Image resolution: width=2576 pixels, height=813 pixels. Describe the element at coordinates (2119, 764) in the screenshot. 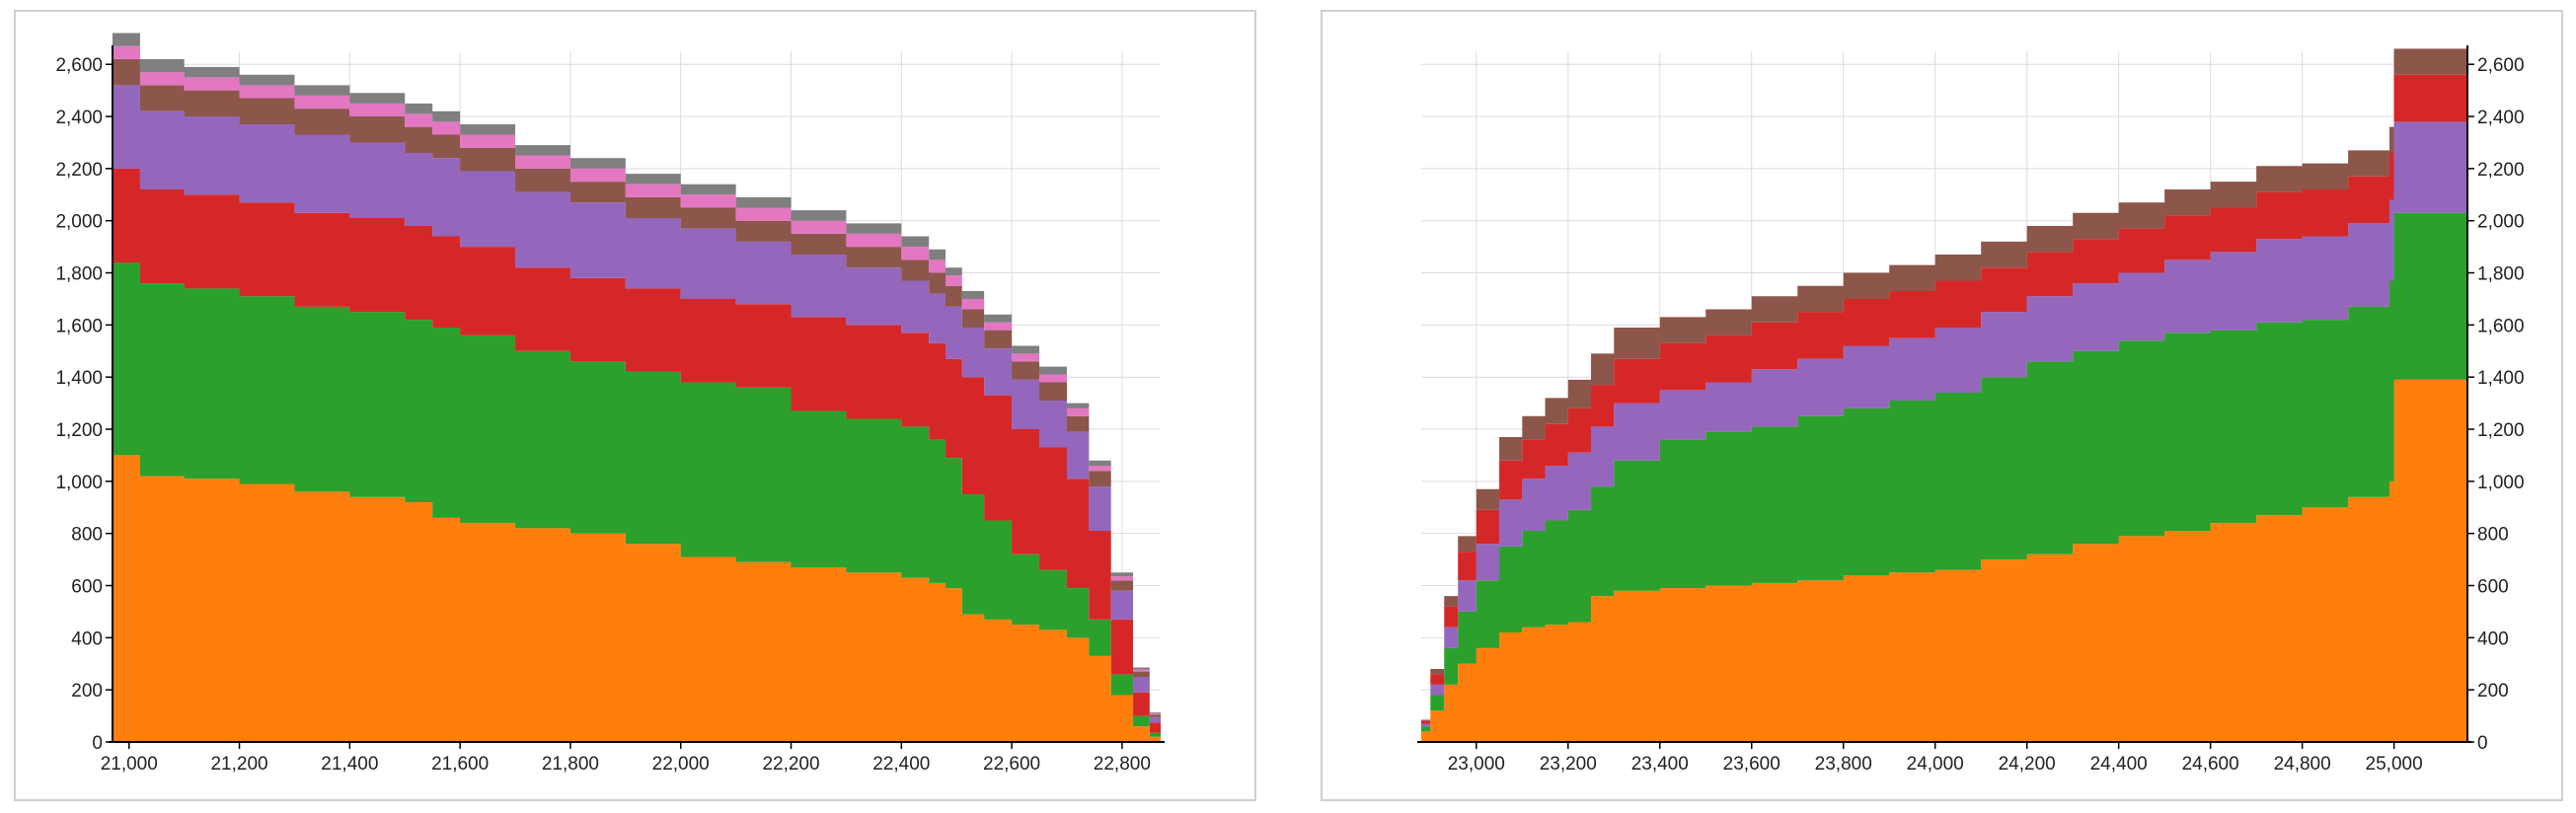

I see `x-tick-label: 24,400` at that location.